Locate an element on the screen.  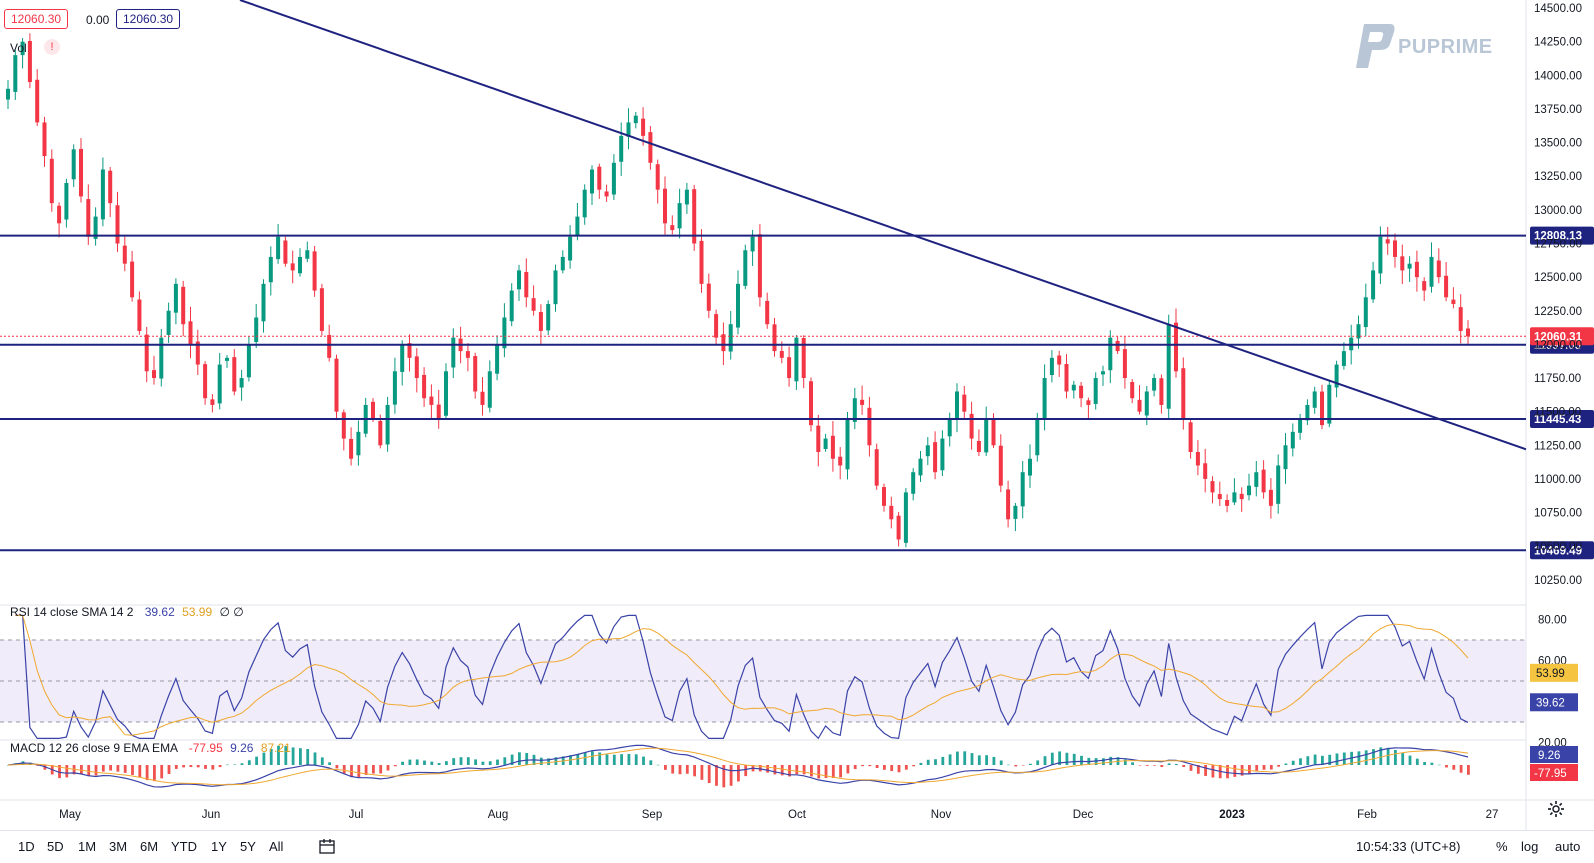
level-label: 10469.49 is located at coordinates (1558, 551).